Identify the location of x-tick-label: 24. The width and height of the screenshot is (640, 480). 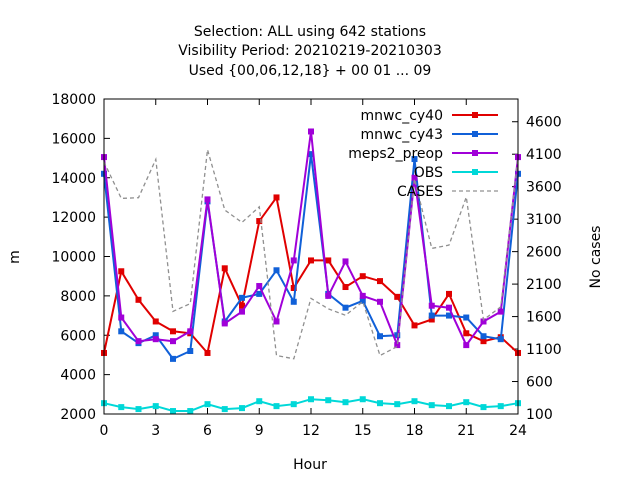
(518, 431).